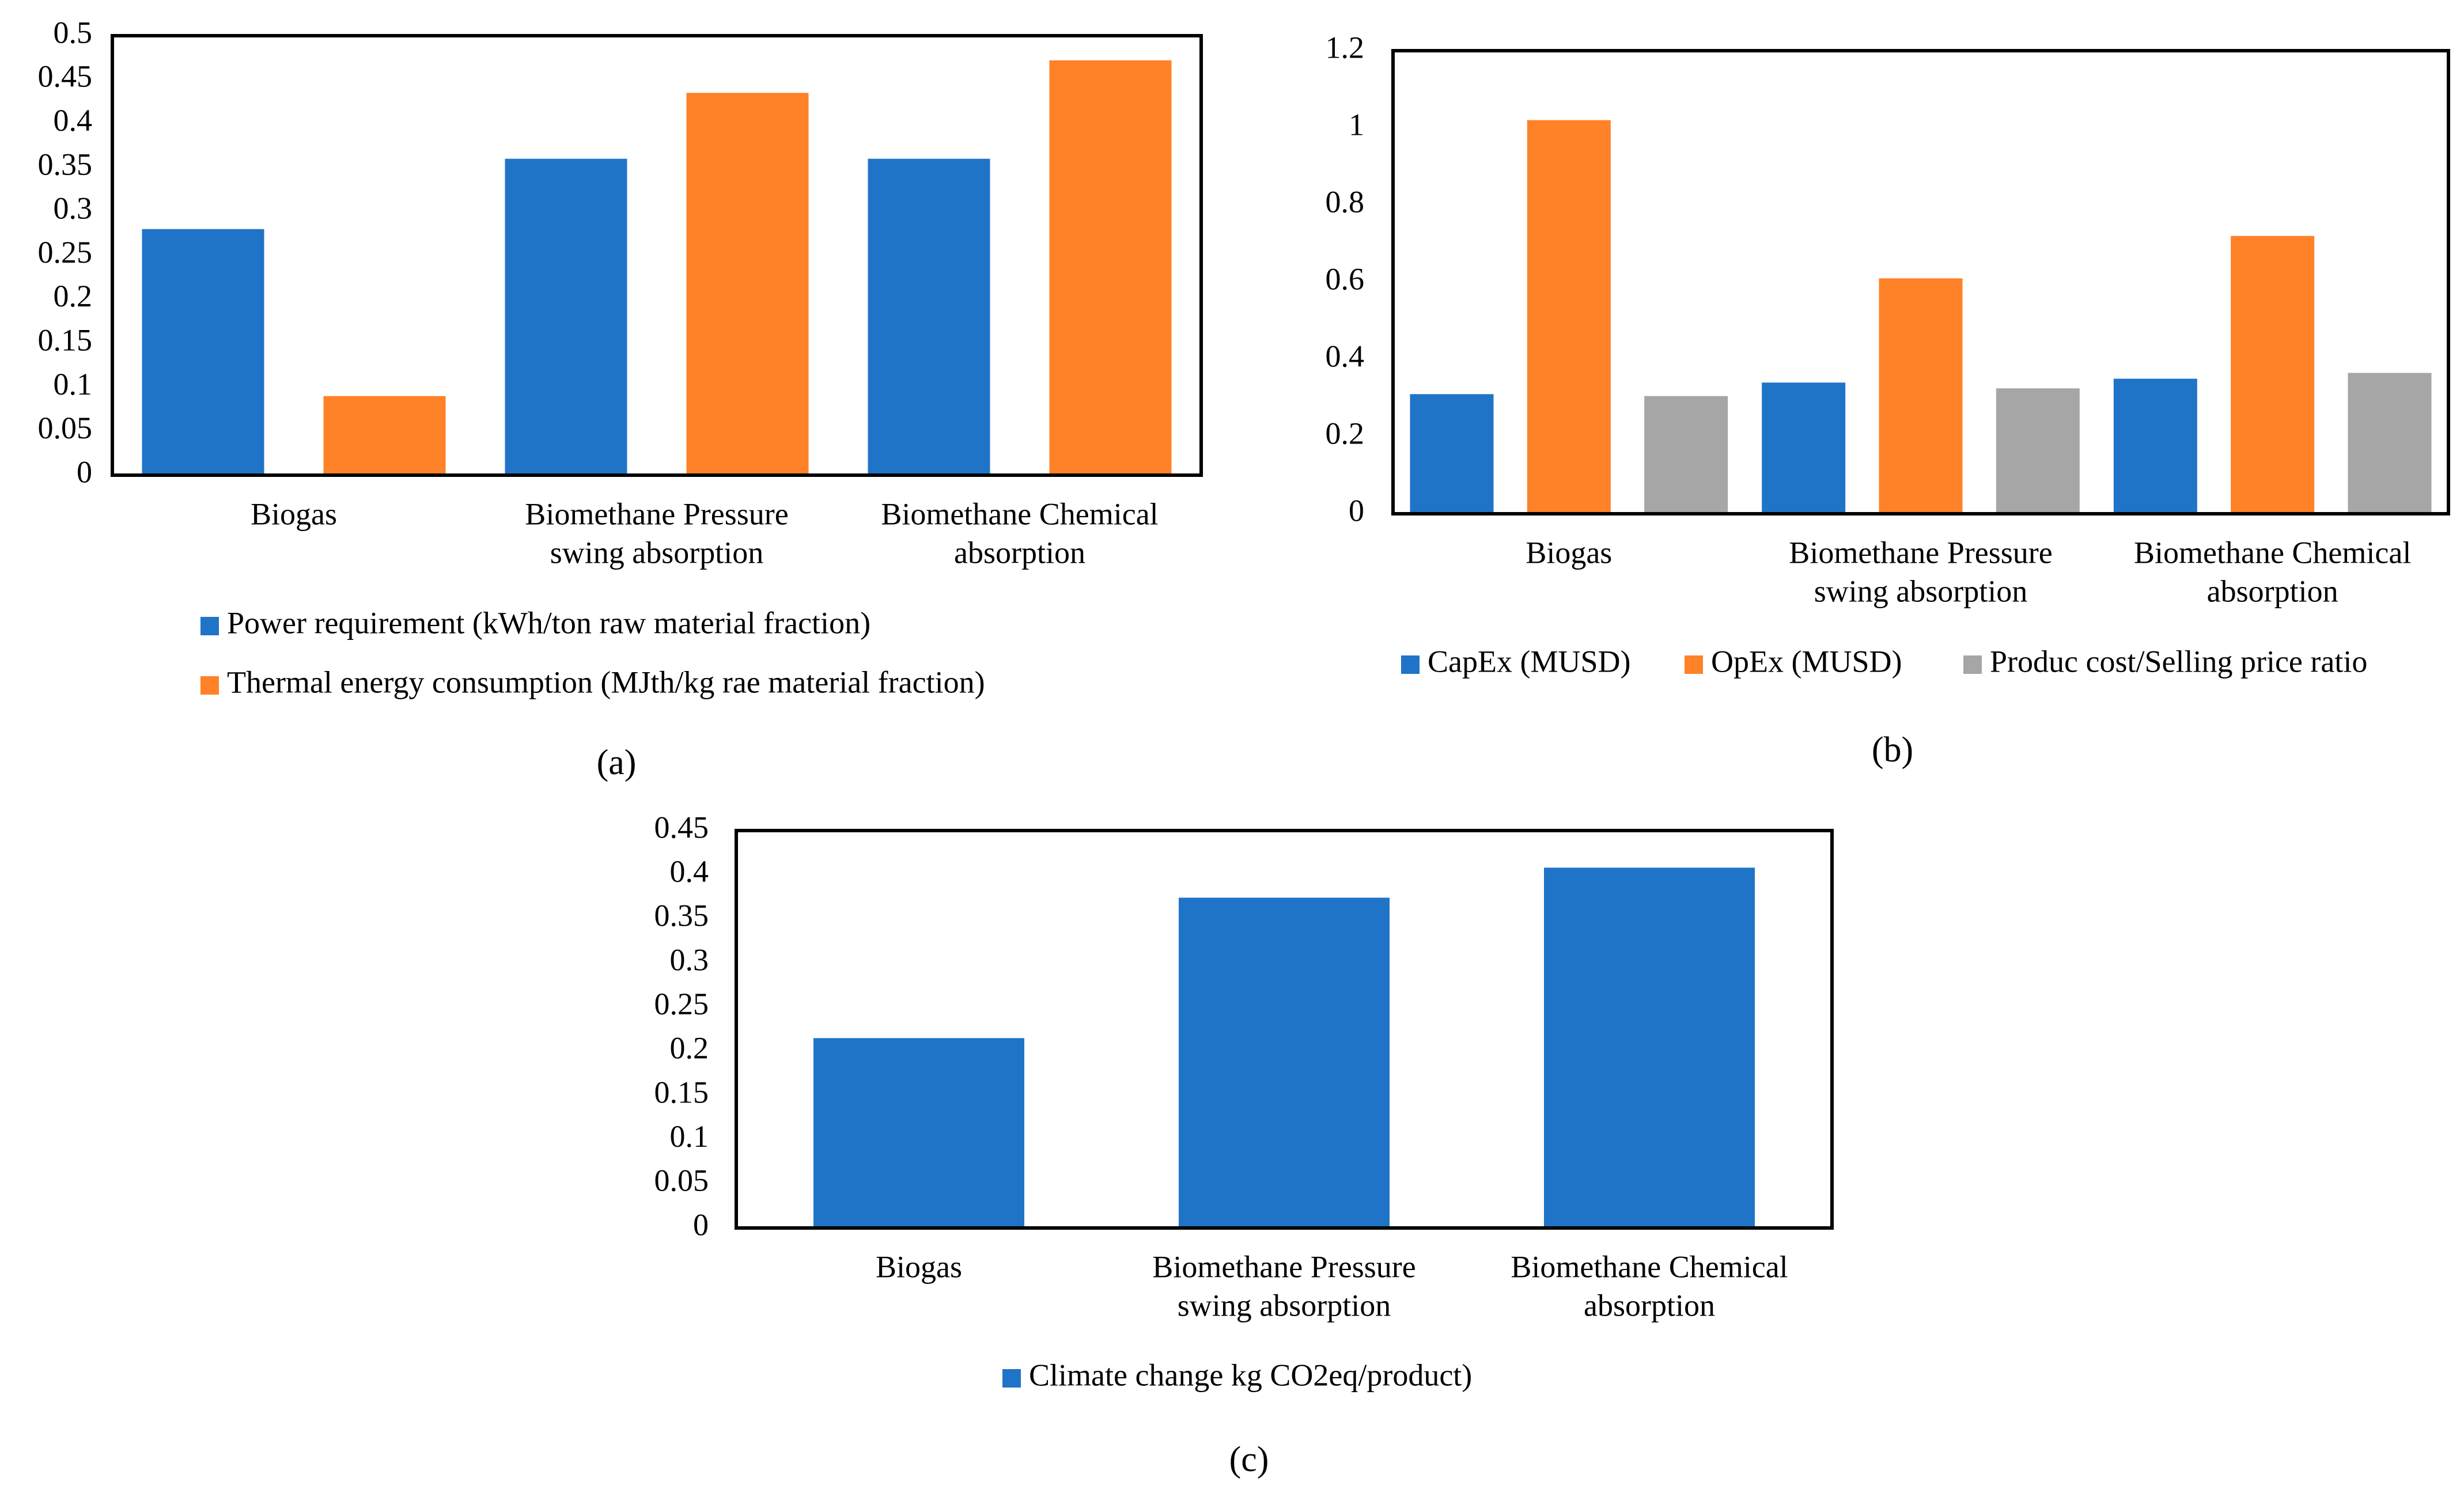 The height and width of the screenshot is (1501, 2464). Describe the element at coordinates (617, 762) in the screenshot. I see `panel-label: (a)` at that location.